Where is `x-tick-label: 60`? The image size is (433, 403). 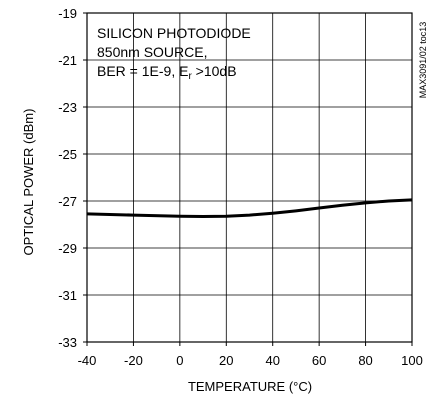
x-tick-label: 60 is located at coordinates (319, 360).